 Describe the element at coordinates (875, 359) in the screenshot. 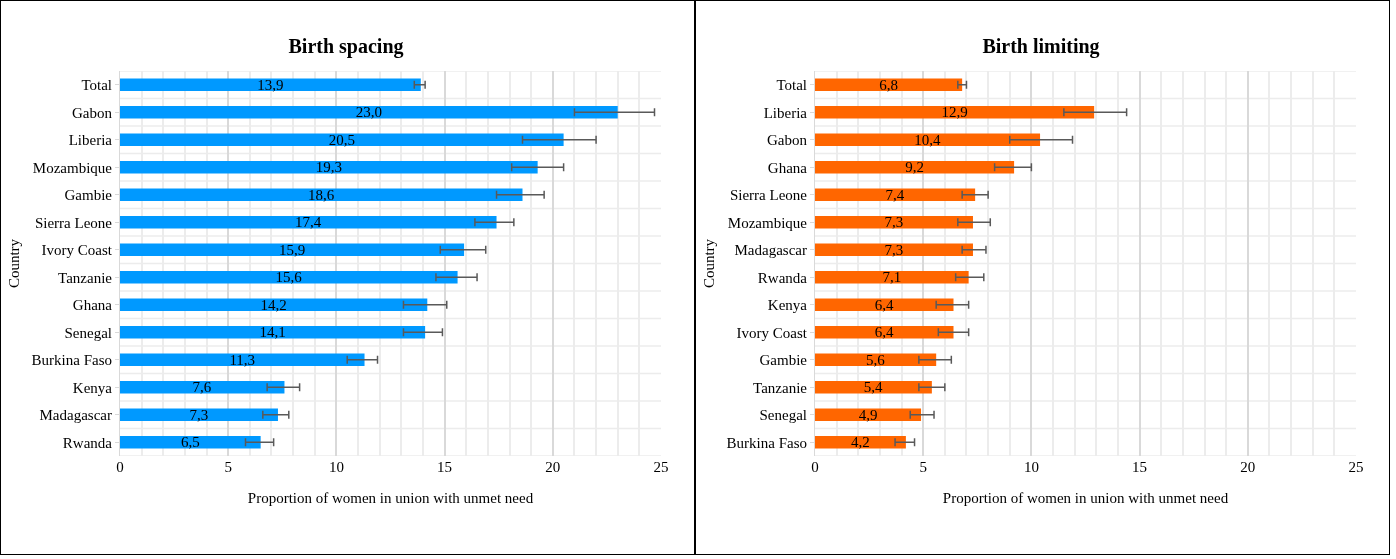

I see `data-label: 5,6` at that location.